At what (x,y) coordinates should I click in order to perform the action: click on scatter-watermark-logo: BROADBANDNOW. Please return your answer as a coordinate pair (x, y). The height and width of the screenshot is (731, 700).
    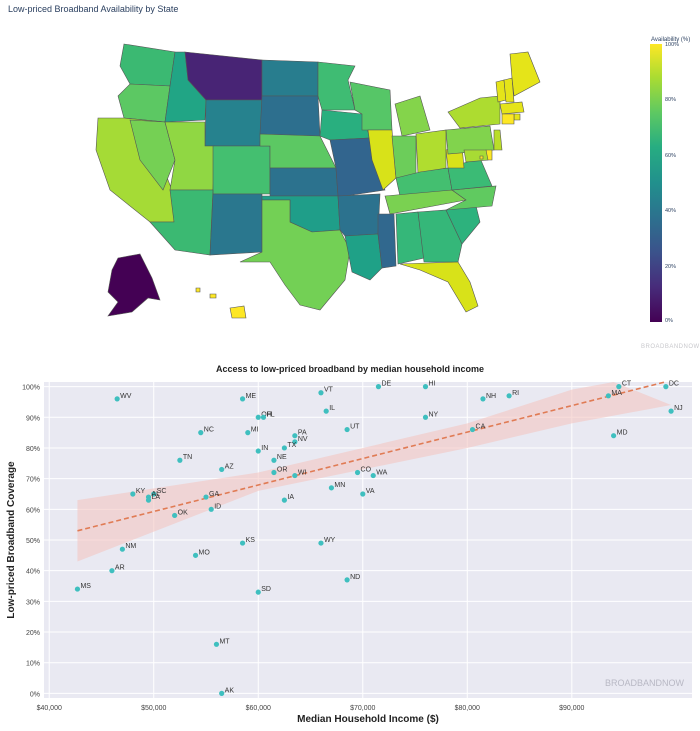
    Looking at the image, I should click on (645, 683).